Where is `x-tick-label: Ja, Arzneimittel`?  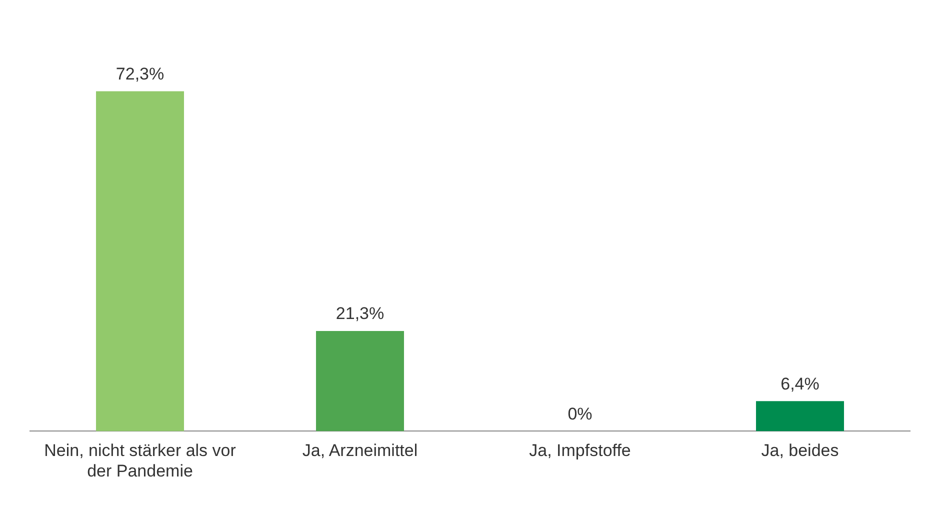 x-tick-label: Ja, Arzneimittel is located at coordinates (360, 450).